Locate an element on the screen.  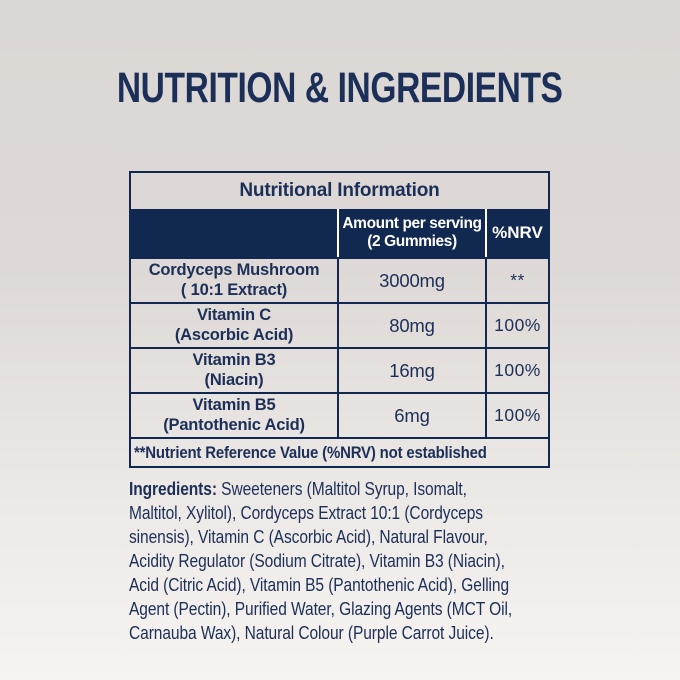
ingredients-label: Ingredients: is located at coordinates (173, 488).